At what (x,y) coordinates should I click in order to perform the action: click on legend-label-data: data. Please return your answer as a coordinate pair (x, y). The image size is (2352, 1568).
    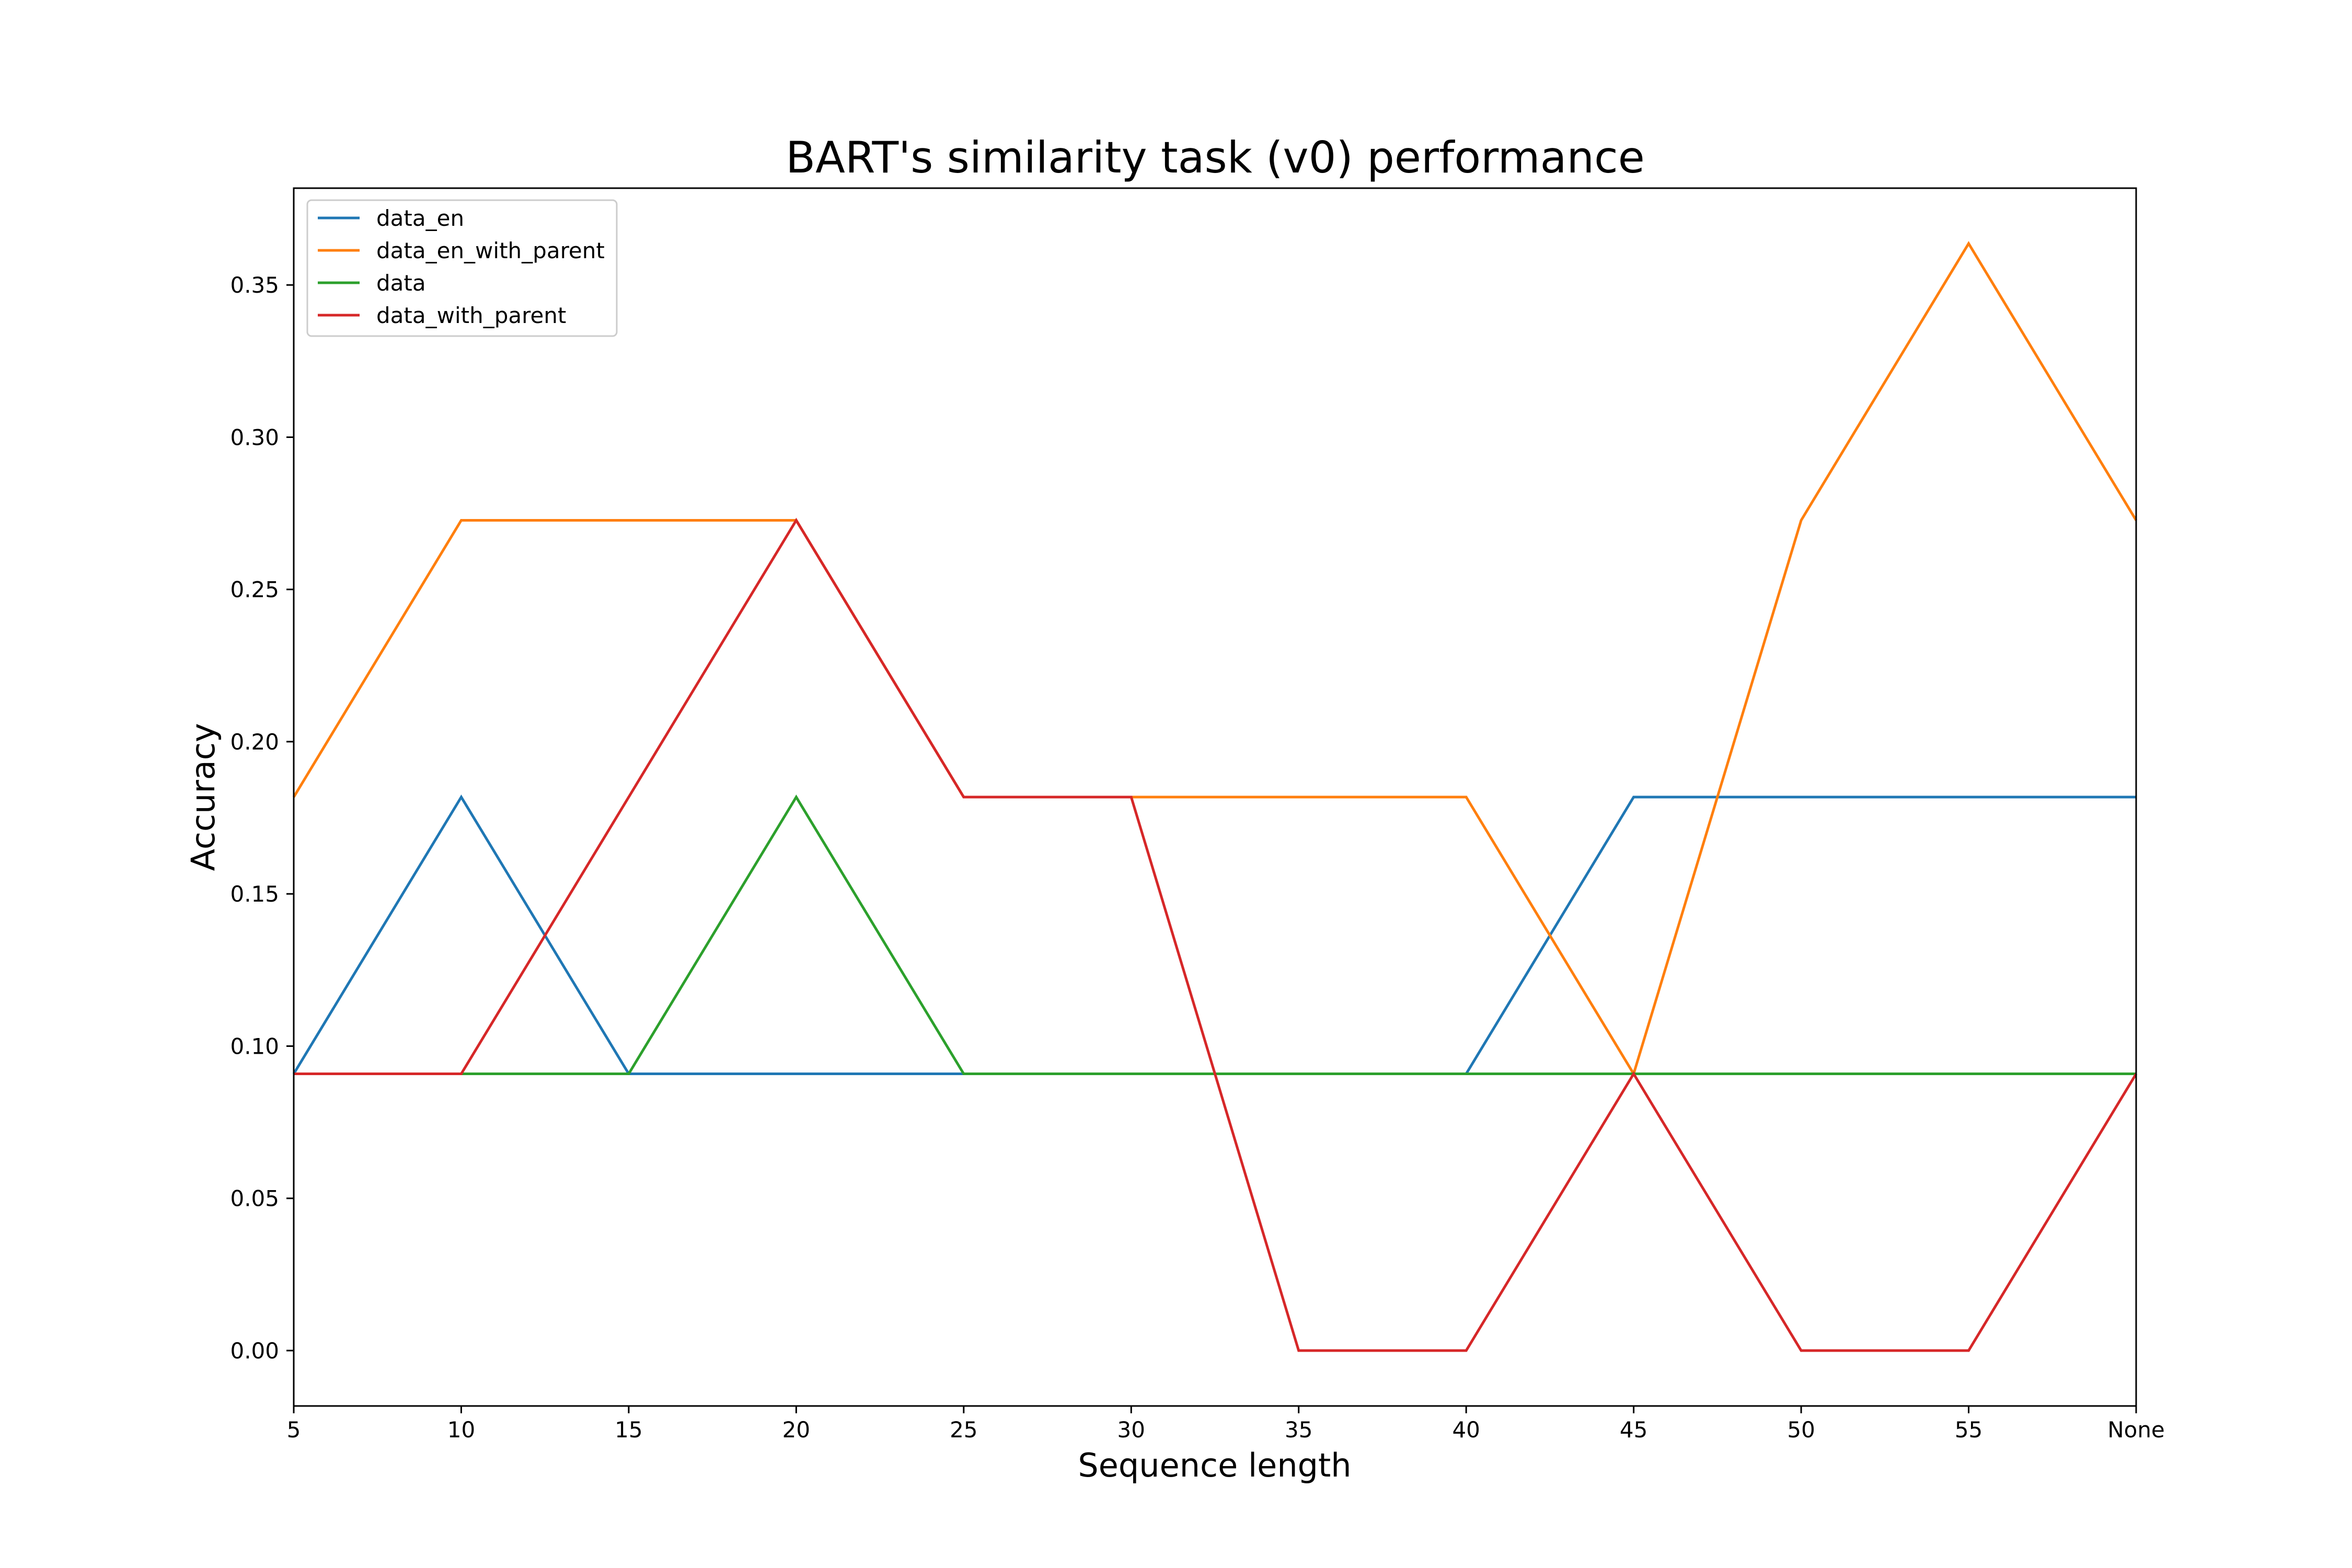
    Looking at the image, I should click on (401, 283).